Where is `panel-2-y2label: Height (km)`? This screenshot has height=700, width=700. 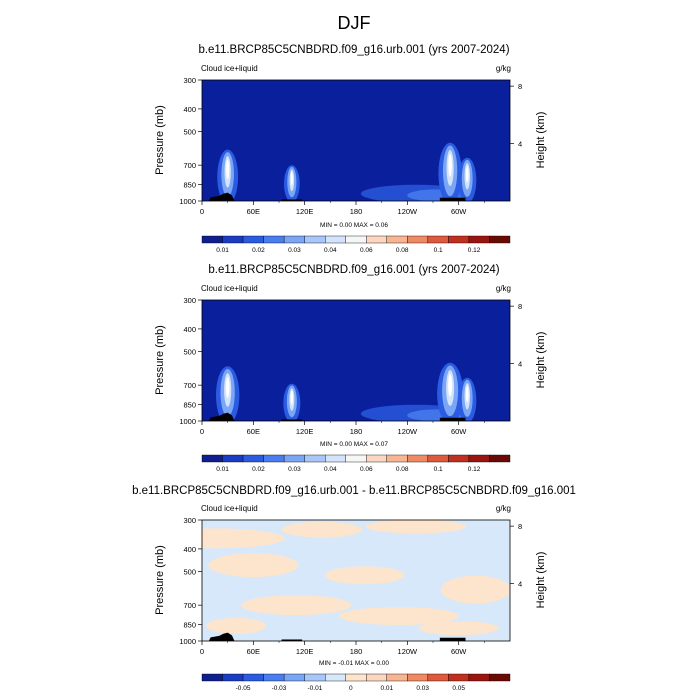
panel-2-y2label: Height (km) is located at coordinates (541, 360).